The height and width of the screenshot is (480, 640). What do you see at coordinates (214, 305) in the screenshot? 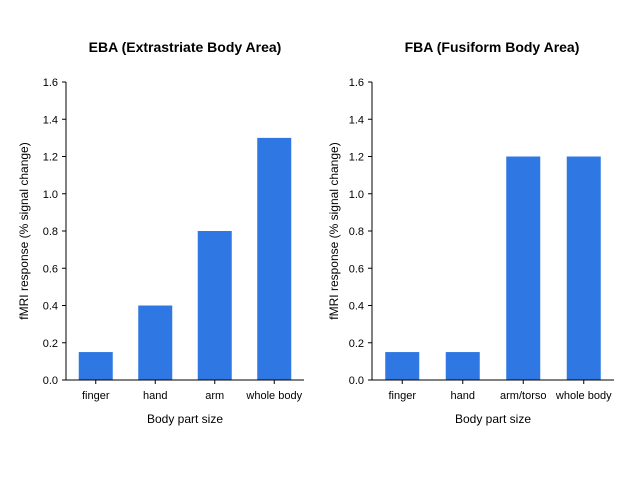
I see `bar-arm` at bounding box center [214, 305].